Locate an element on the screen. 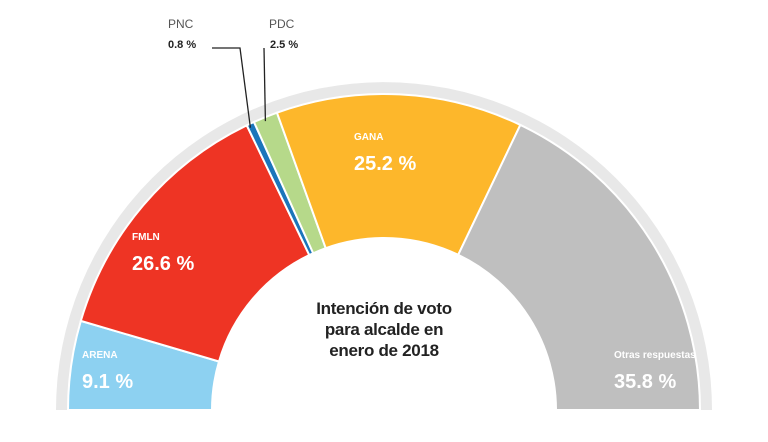 The width and height of the screenshot is (768, 442). slice-value-gana: 25.2 % is located at coordinates (385, 164).